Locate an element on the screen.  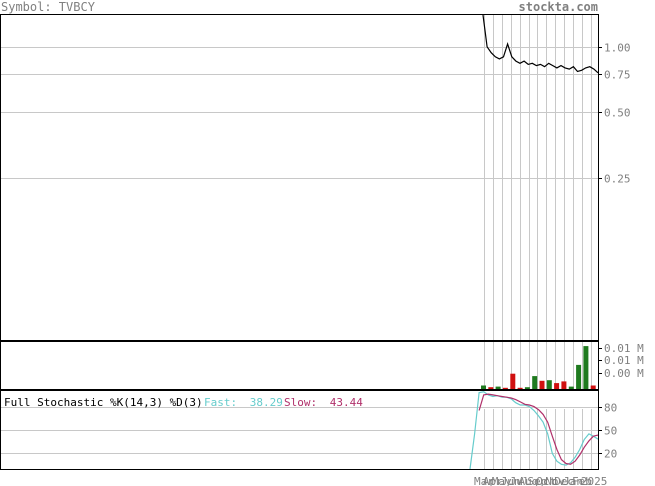
x-tick-label: Sep is located at coordinates (537, 480).